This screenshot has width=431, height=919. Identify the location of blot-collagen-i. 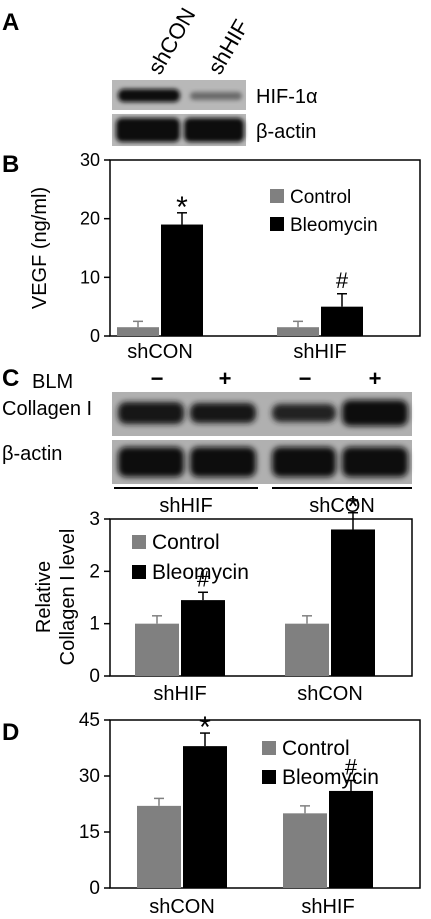
(262, 414).